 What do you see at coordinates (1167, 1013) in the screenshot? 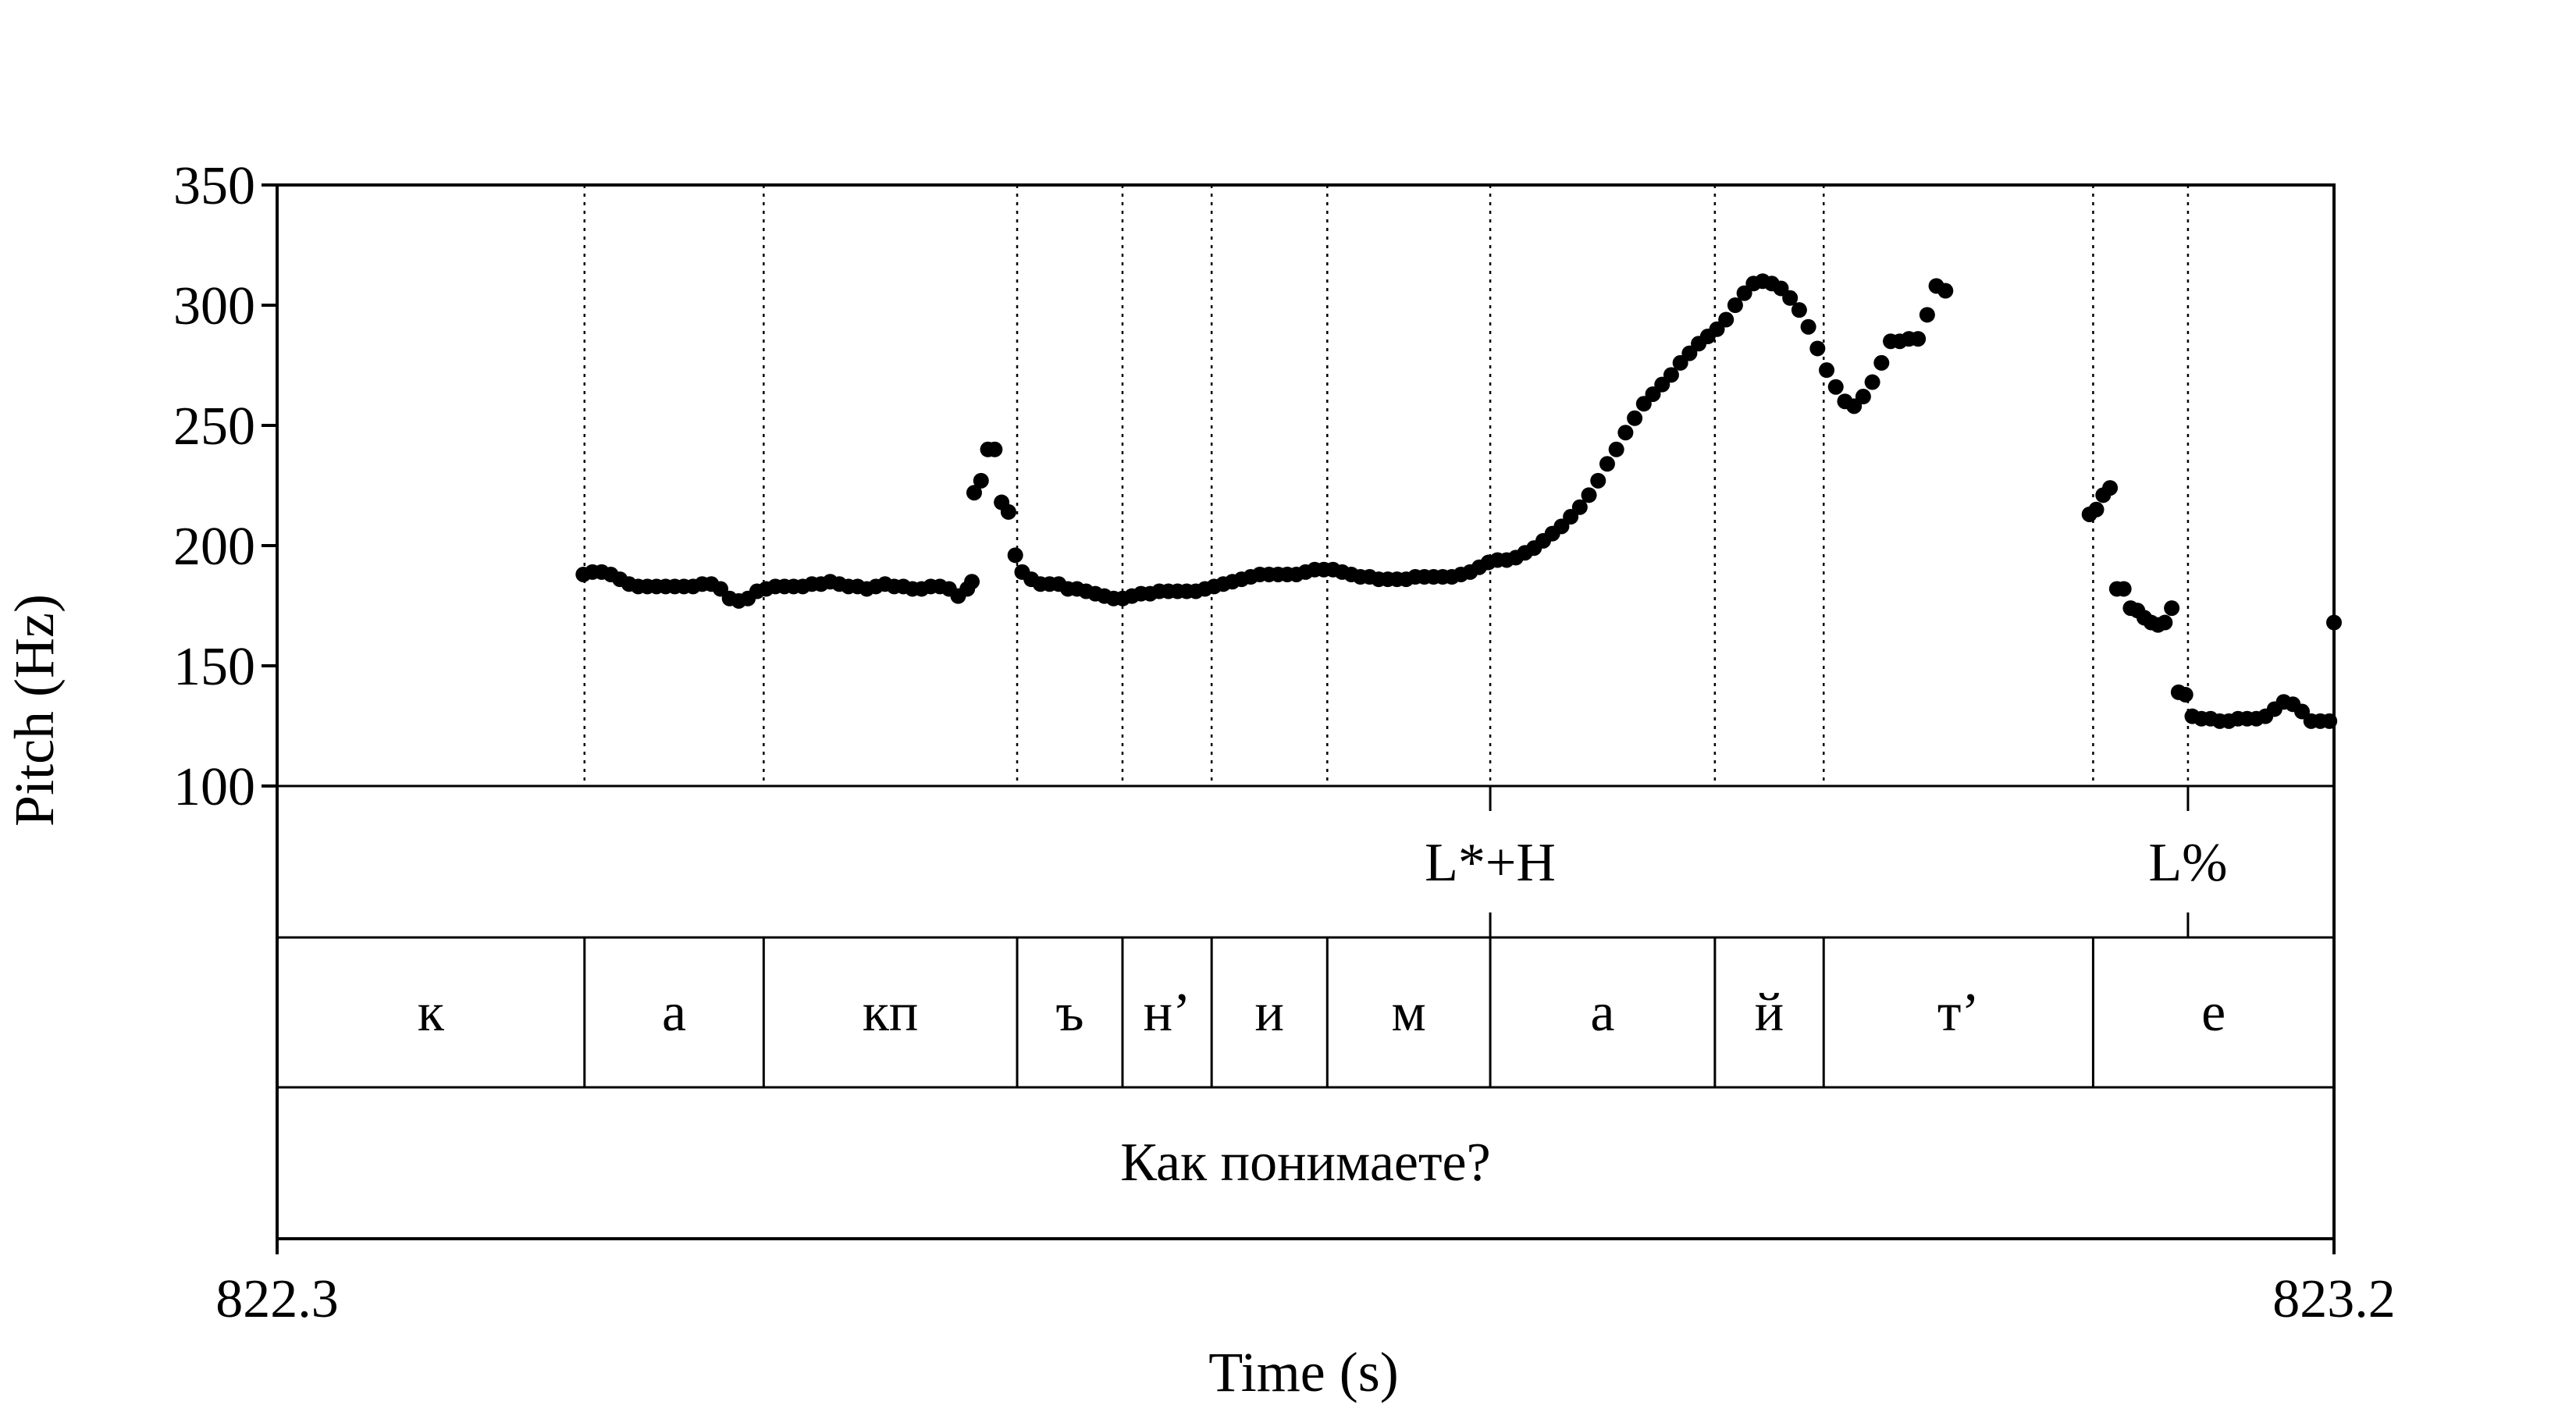
I see `segment-label: н’` at bounding box center [1167, 1013].